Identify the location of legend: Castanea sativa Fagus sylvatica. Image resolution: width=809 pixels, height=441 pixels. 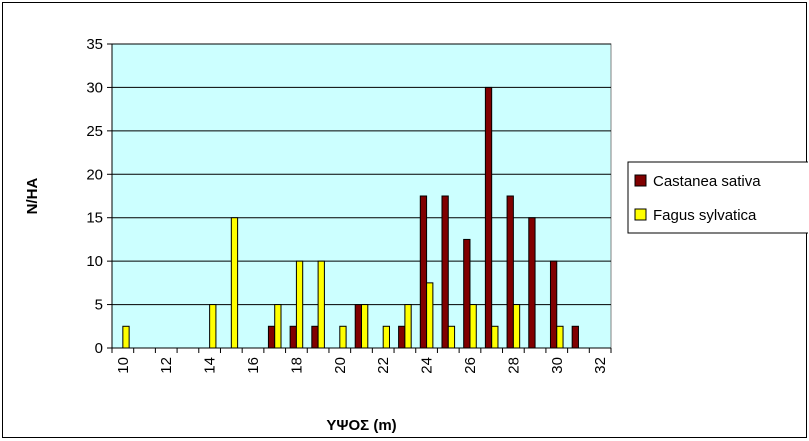
(717, 197).